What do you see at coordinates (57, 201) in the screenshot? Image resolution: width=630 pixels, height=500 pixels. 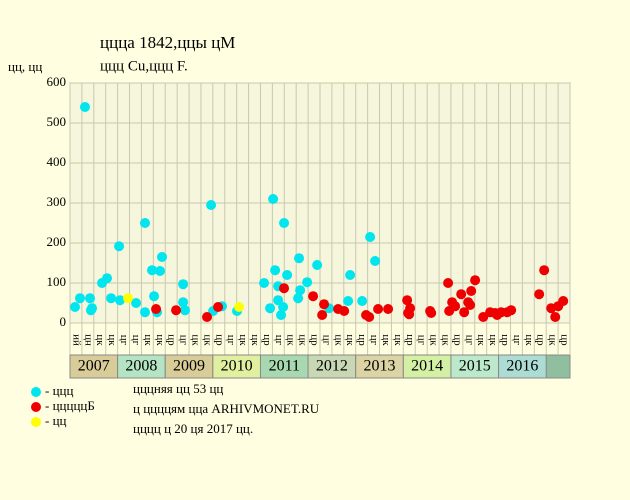 I see `y-tick-label: 300` at bounding box center [57, 201].